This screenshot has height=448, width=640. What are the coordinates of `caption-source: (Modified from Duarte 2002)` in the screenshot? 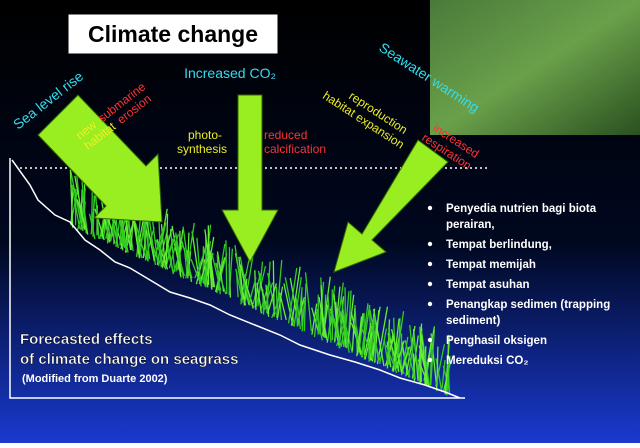 It's located at (95, 379).